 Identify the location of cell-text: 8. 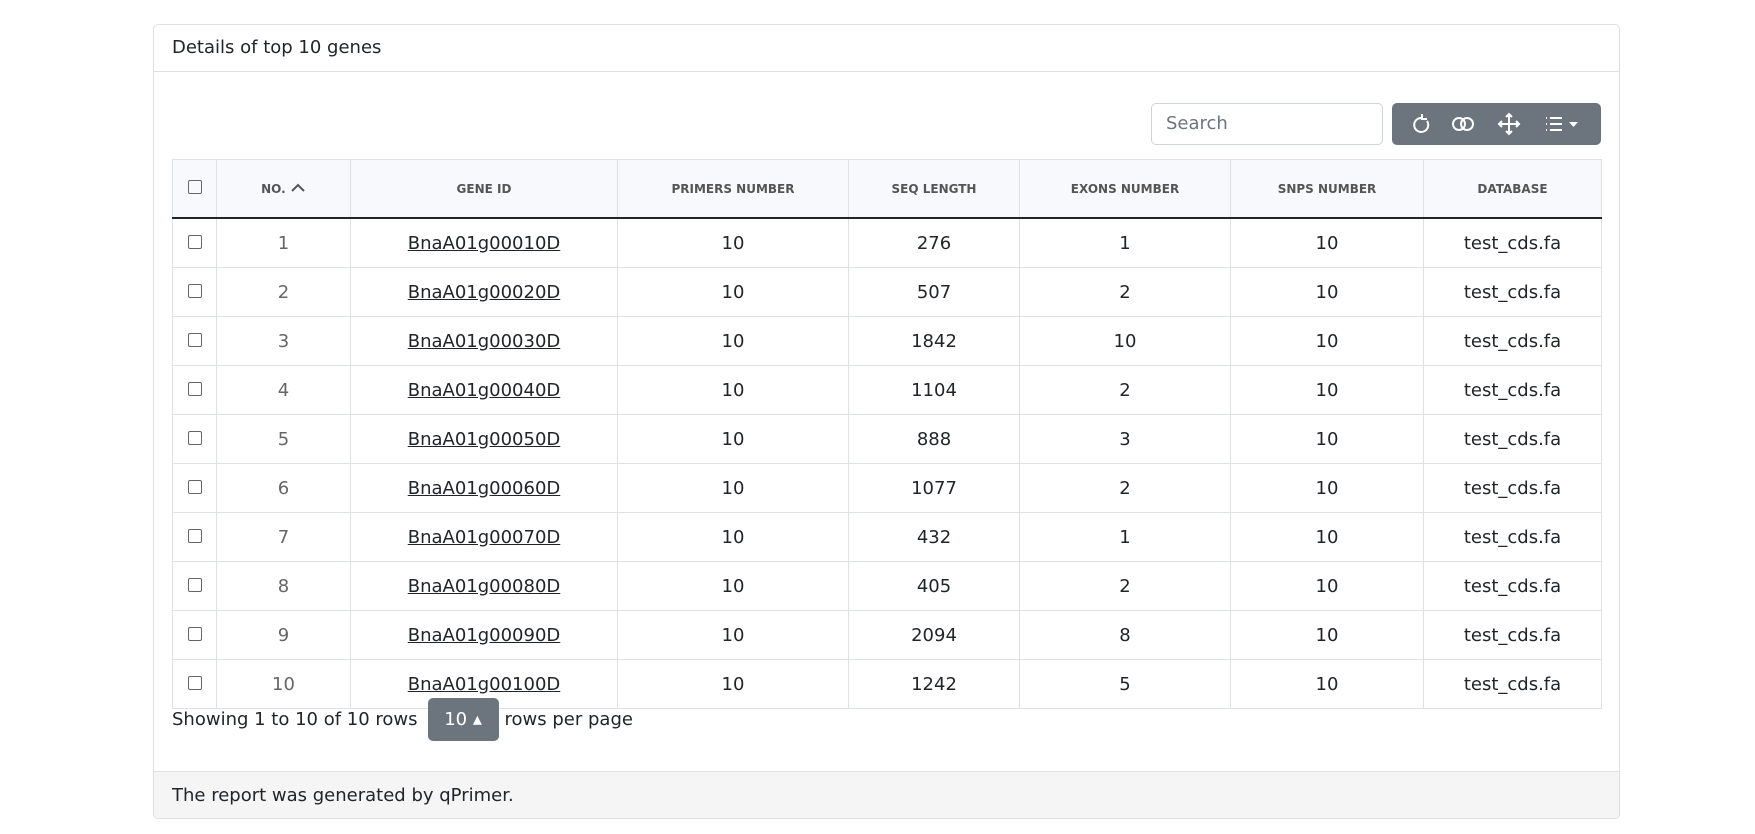
(1125, 635).